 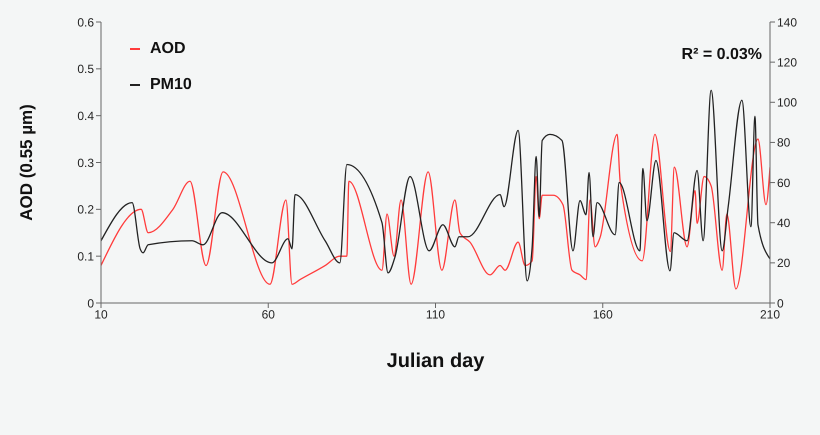 I want to click on legend-label: AOD, so click(x=168, y=49).